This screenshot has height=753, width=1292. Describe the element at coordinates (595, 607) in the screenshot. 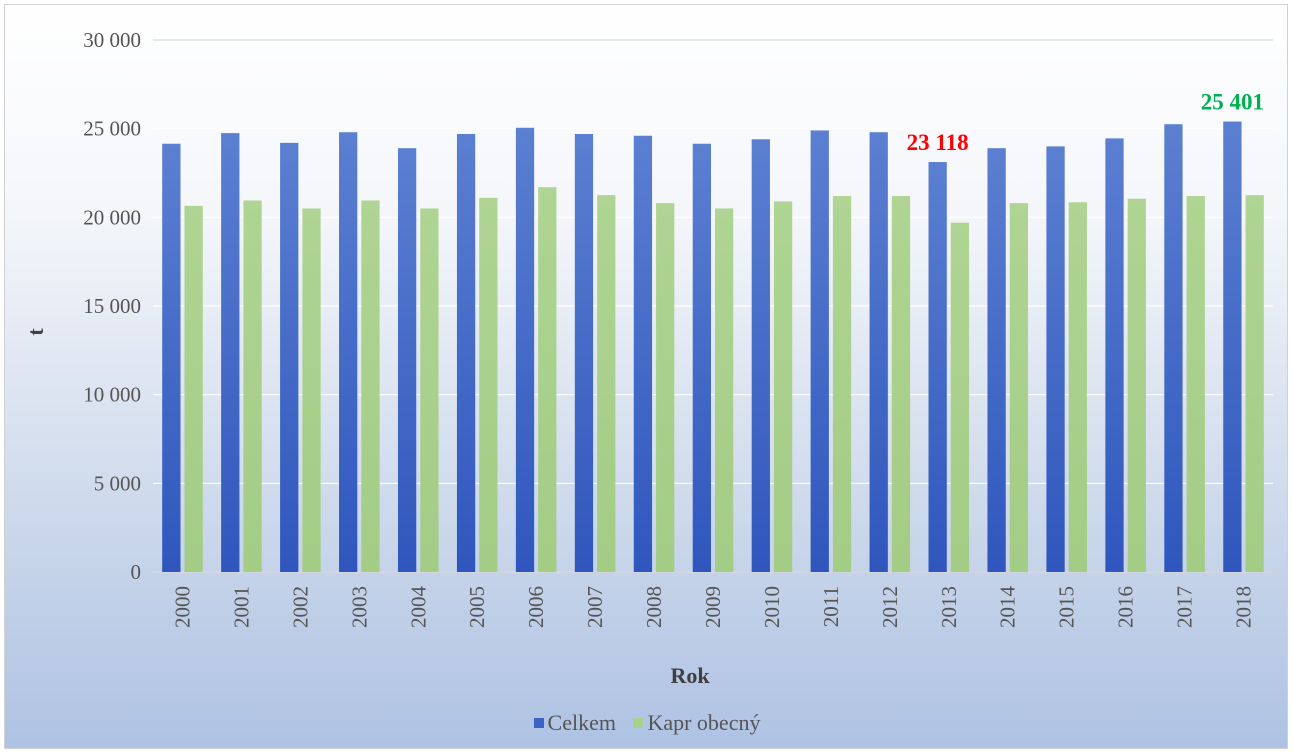

I see `x-tick-label: 2007` at that location.